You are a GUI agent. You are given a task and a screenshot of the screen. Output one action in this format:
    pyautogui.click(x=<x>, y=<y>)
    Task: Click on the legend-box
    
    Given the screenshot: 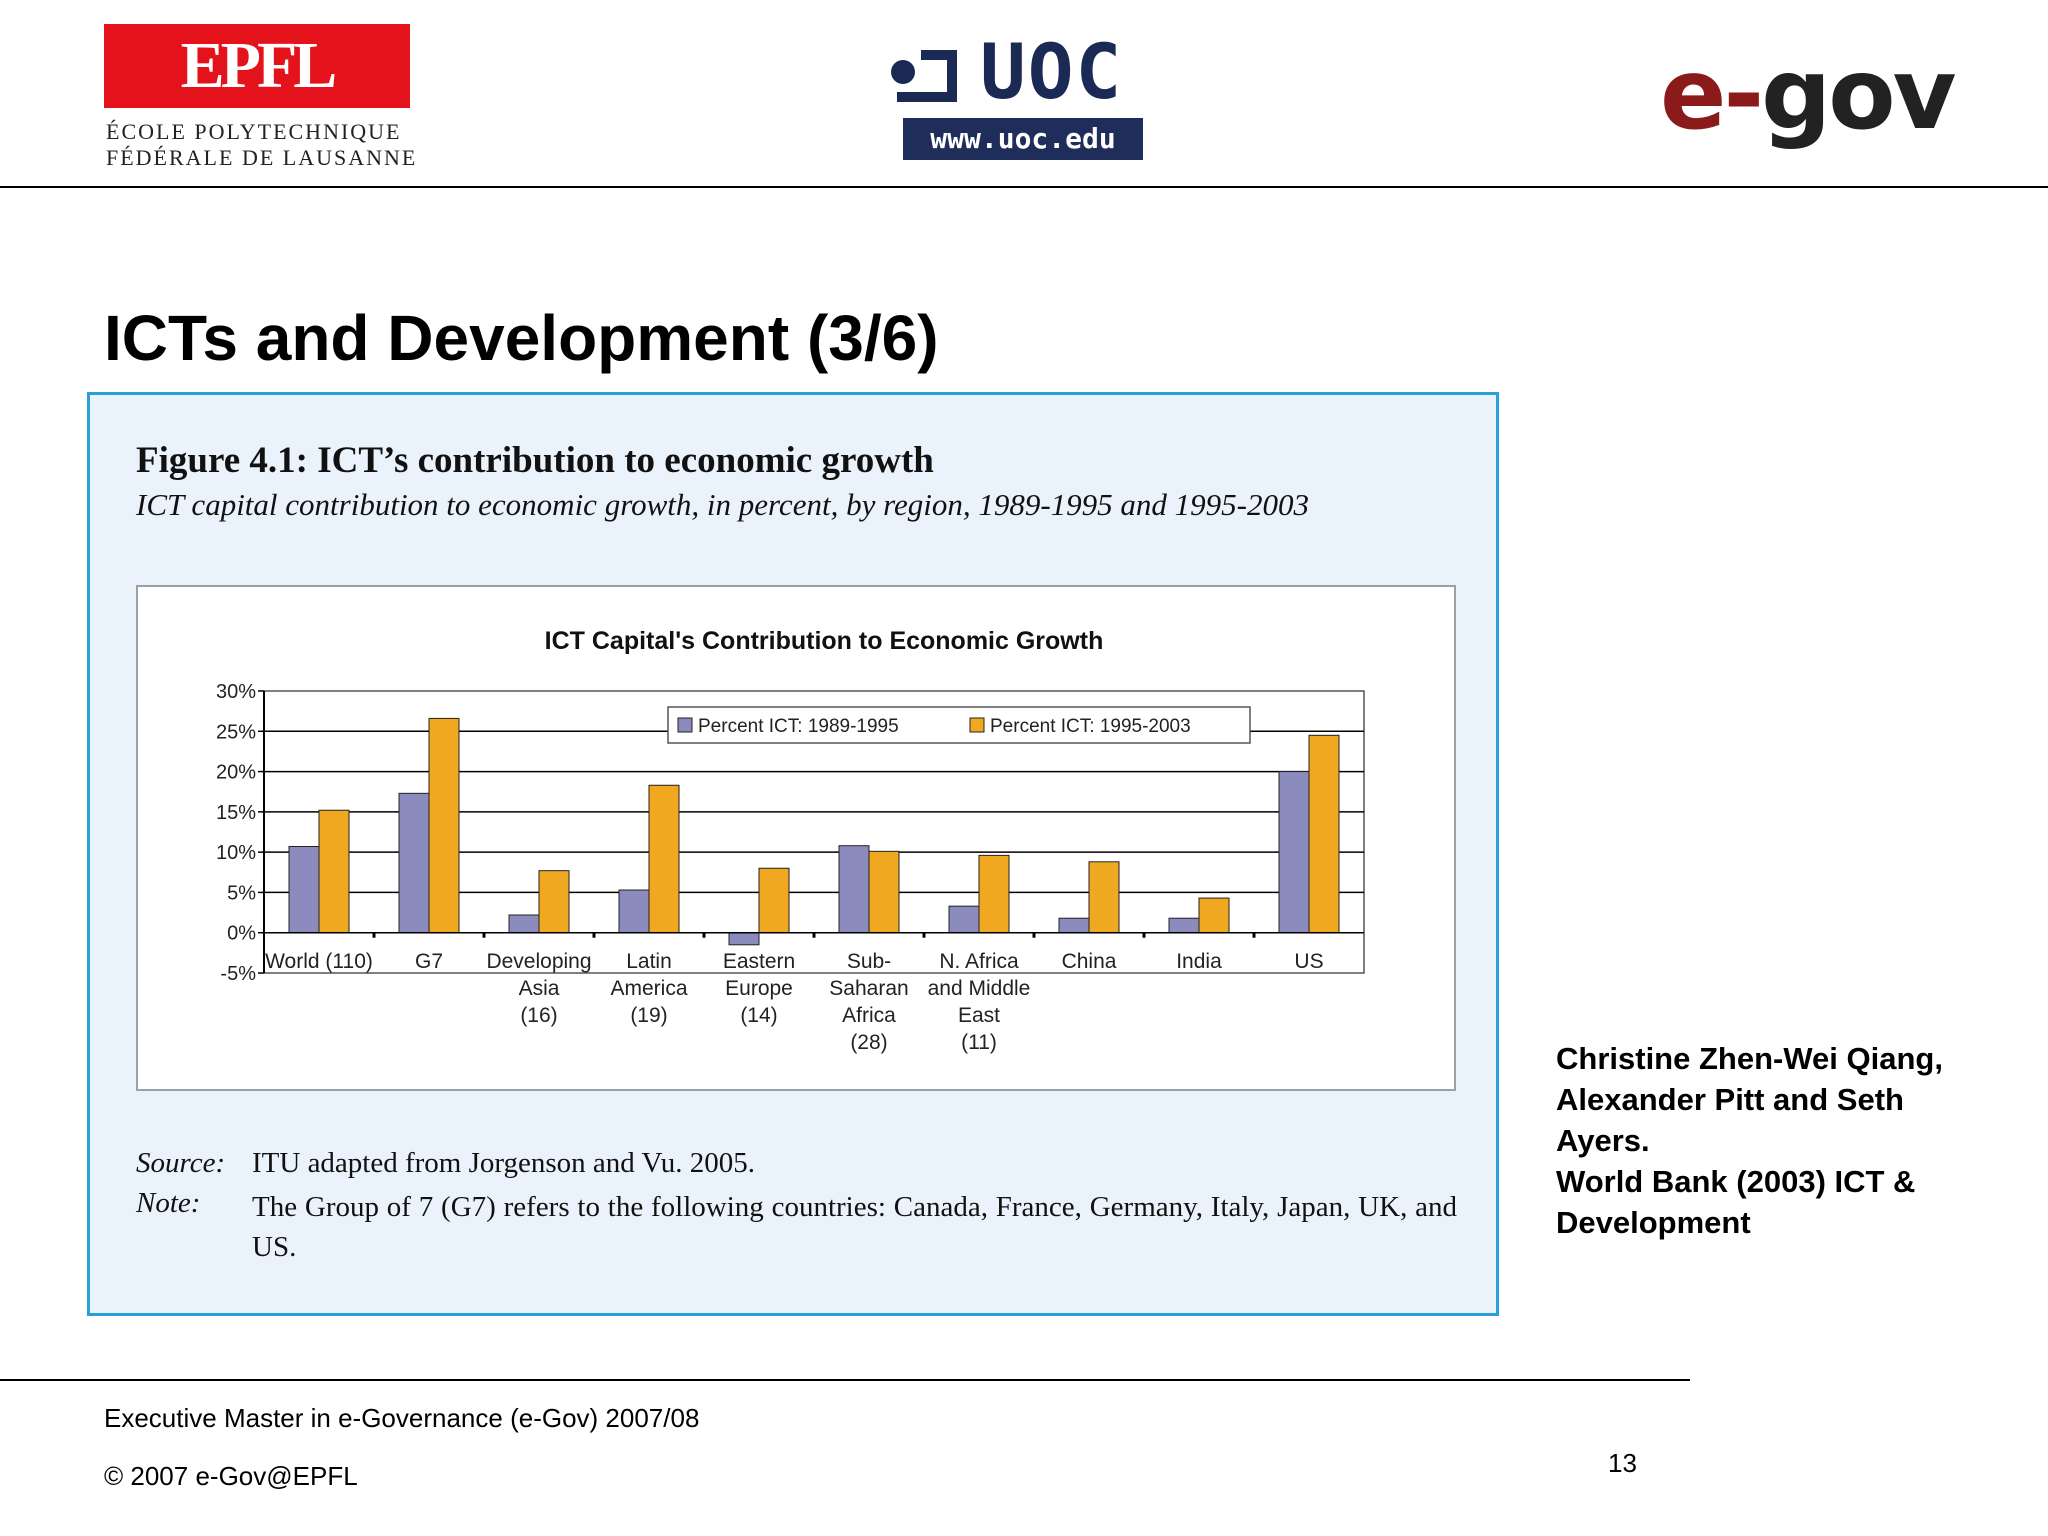 What is the action you would take?
    pyautogui.click(x=959, y=725)
    